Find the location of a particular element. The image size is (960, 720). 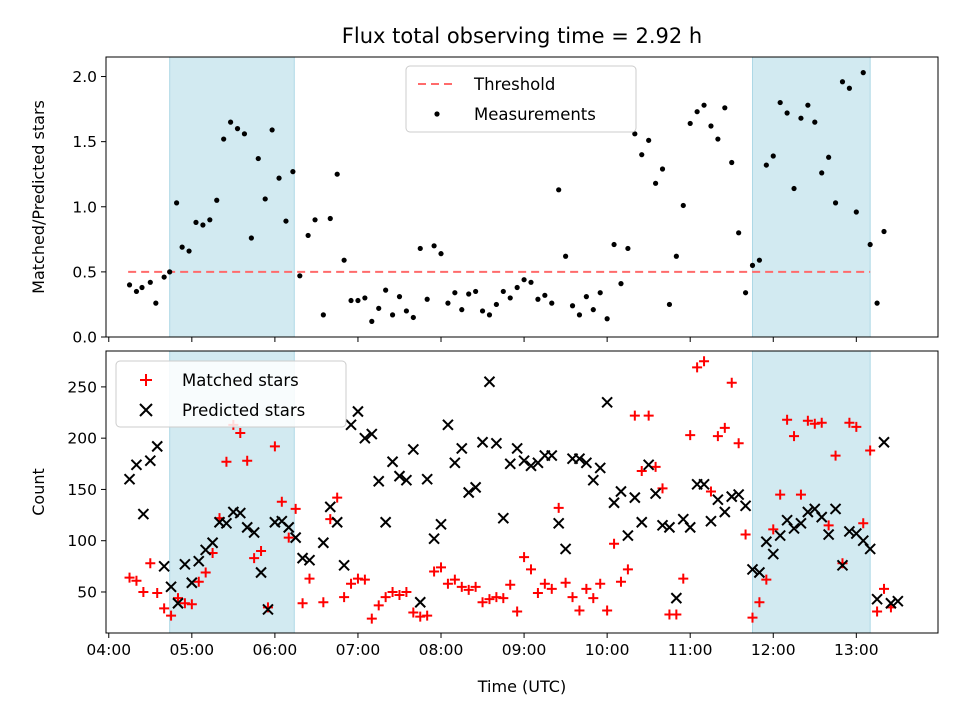

x-tick-label: 07:00 is located at coordinates (358, 650).